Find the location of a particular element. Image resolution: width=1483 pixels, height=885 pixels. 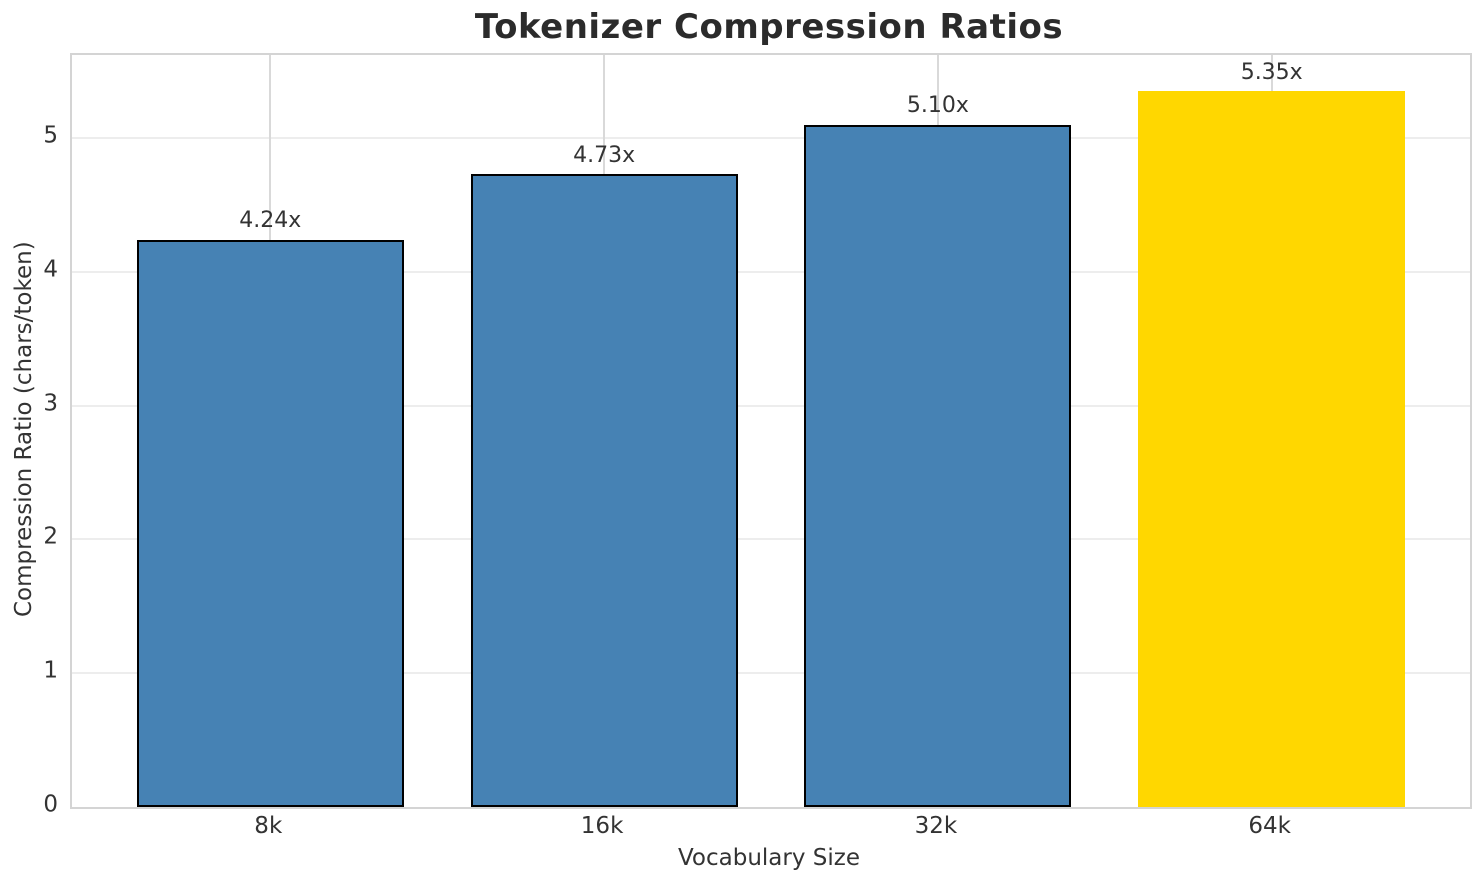

y-tick-label-1: 1 is located at coordinates (50, 670).